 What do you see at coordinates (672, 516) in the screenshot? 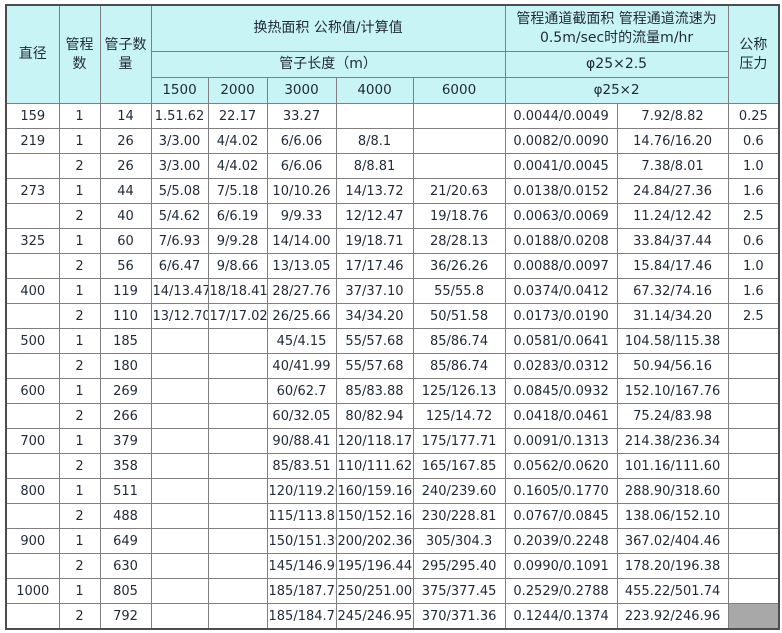
I see `table-cell-flow_rate: 138.06/152.10` at bounding box center [672, 516].